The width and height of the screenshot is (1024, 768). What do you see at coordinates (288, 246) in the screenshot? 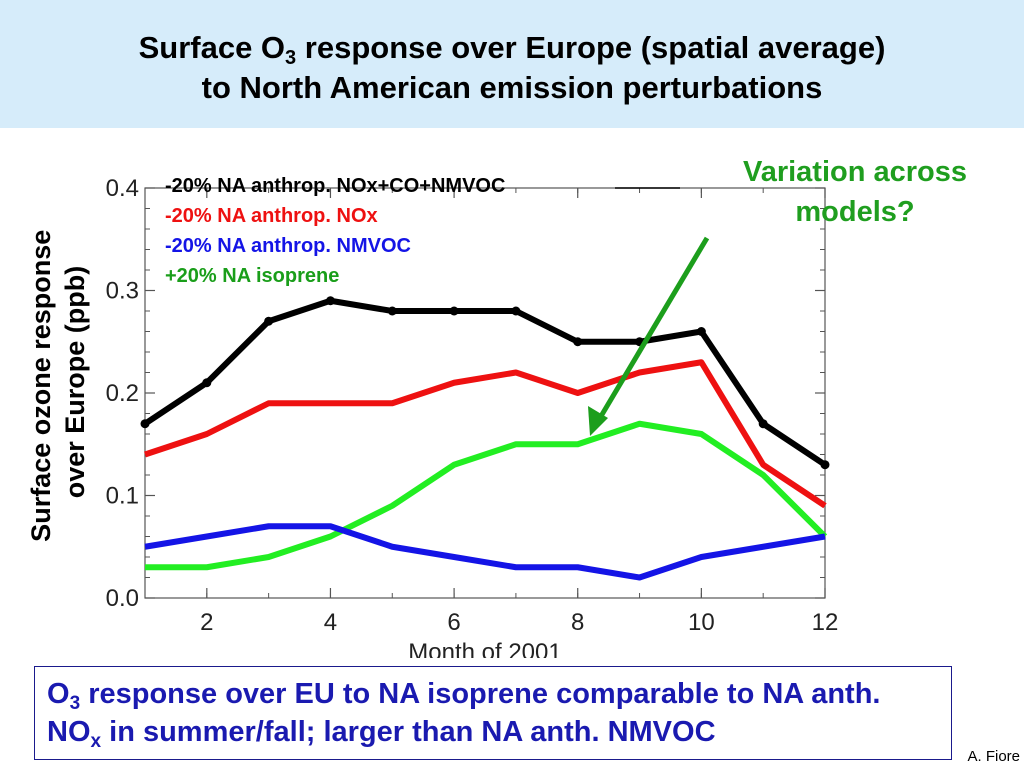
I see `legend-entry: -20% NA anthrop. NMVOC` at bounding box center [288, 246].